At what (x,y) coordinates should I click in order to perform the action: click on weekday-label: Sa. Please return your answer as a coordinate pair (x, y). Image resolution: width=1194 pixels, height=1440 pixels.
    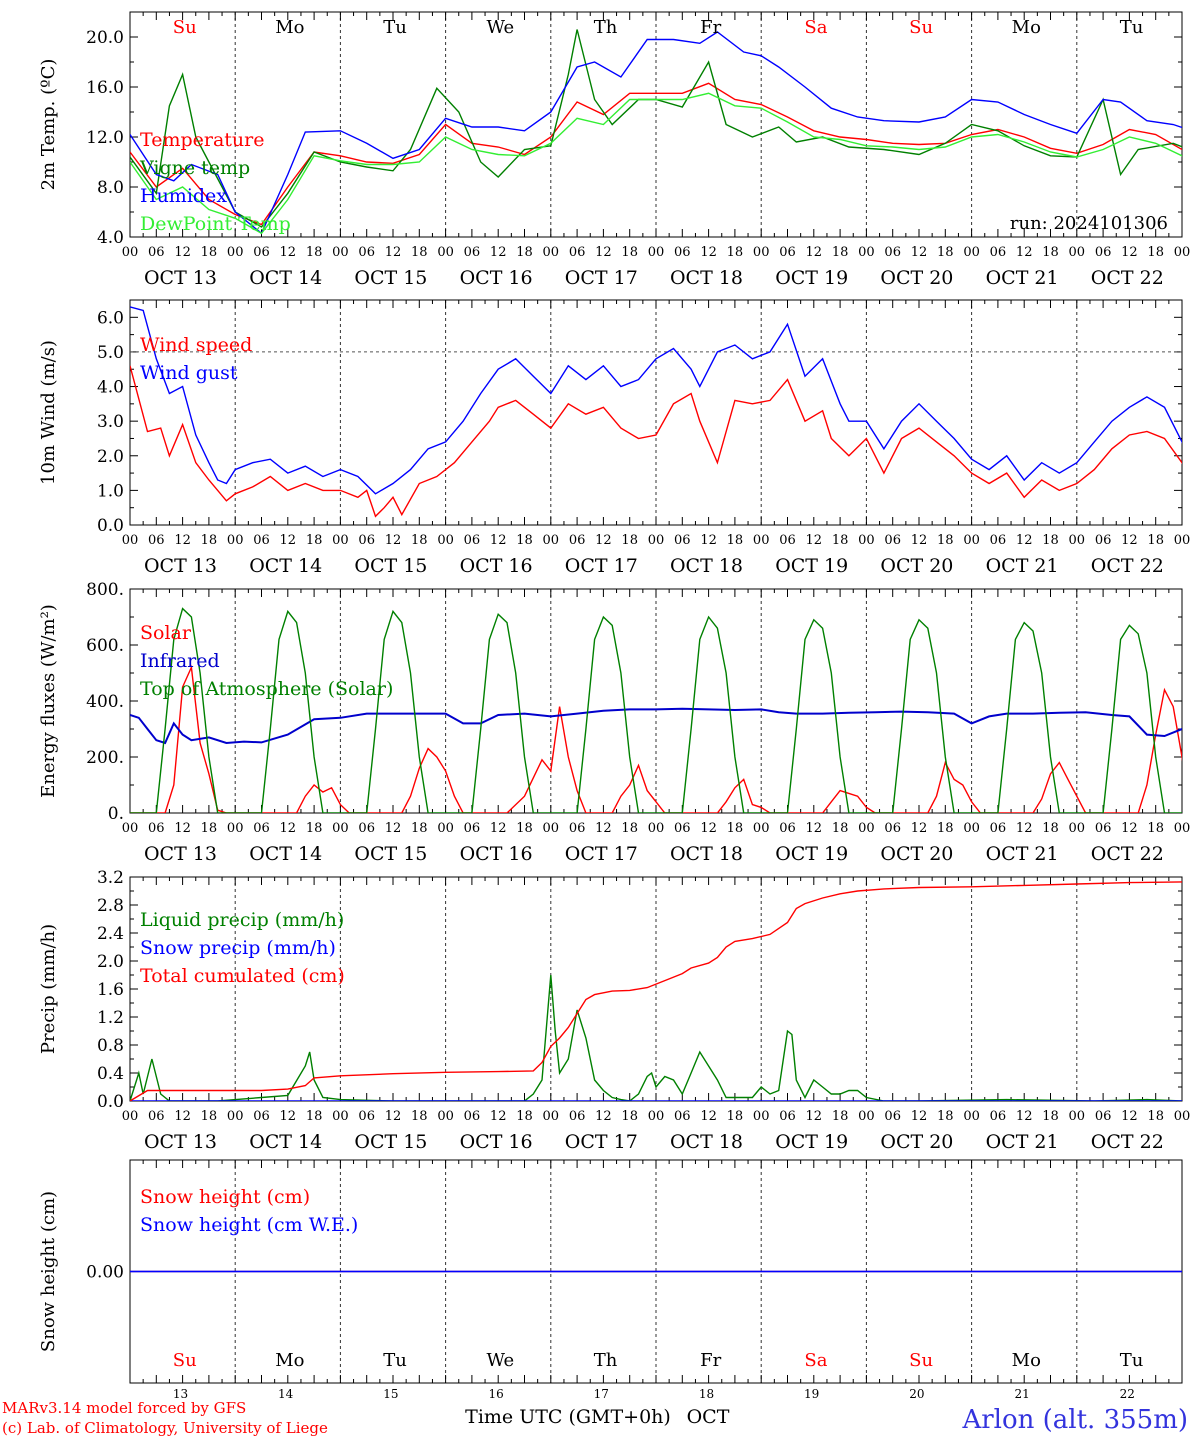
    Looking at the image, I should click on (815, 27).